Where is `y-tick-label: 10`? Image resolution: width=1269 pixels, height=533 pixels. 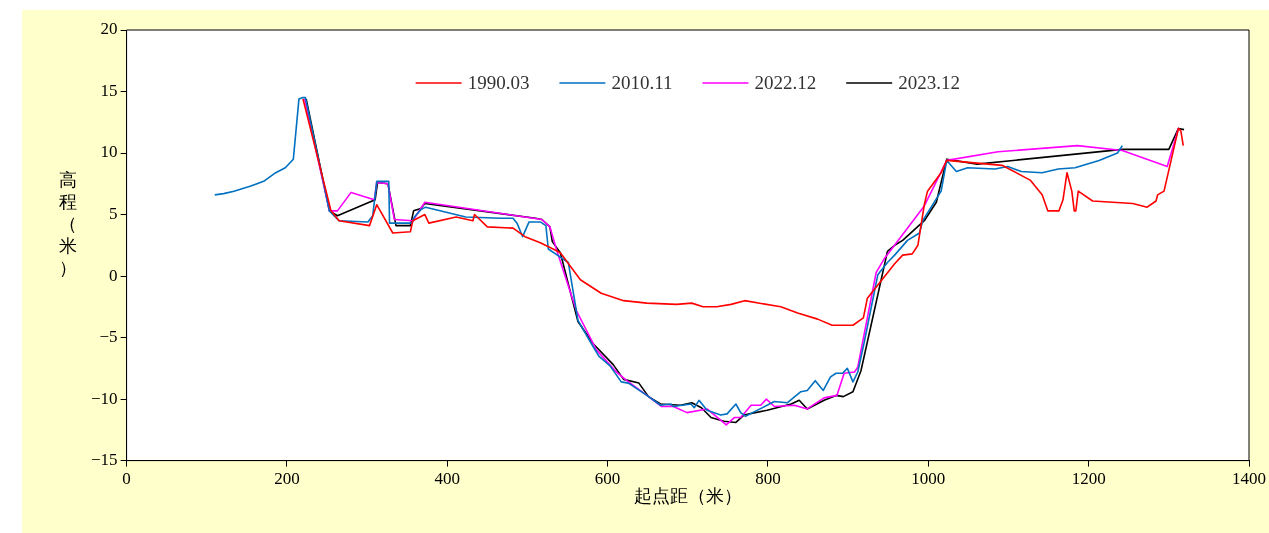 y-tick-label: 10 is located at coordinates (109, 152).